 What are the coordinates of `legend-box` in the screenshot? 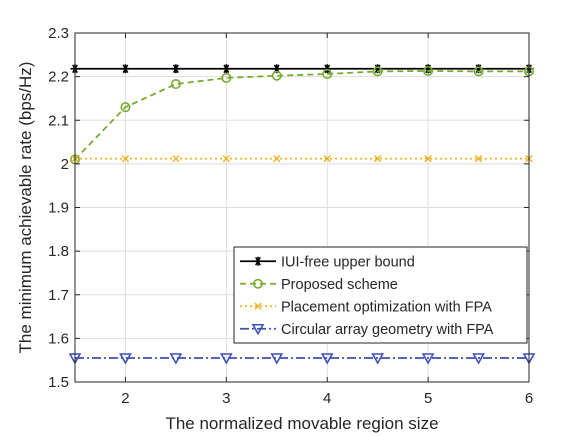 It's located at (380, 295).